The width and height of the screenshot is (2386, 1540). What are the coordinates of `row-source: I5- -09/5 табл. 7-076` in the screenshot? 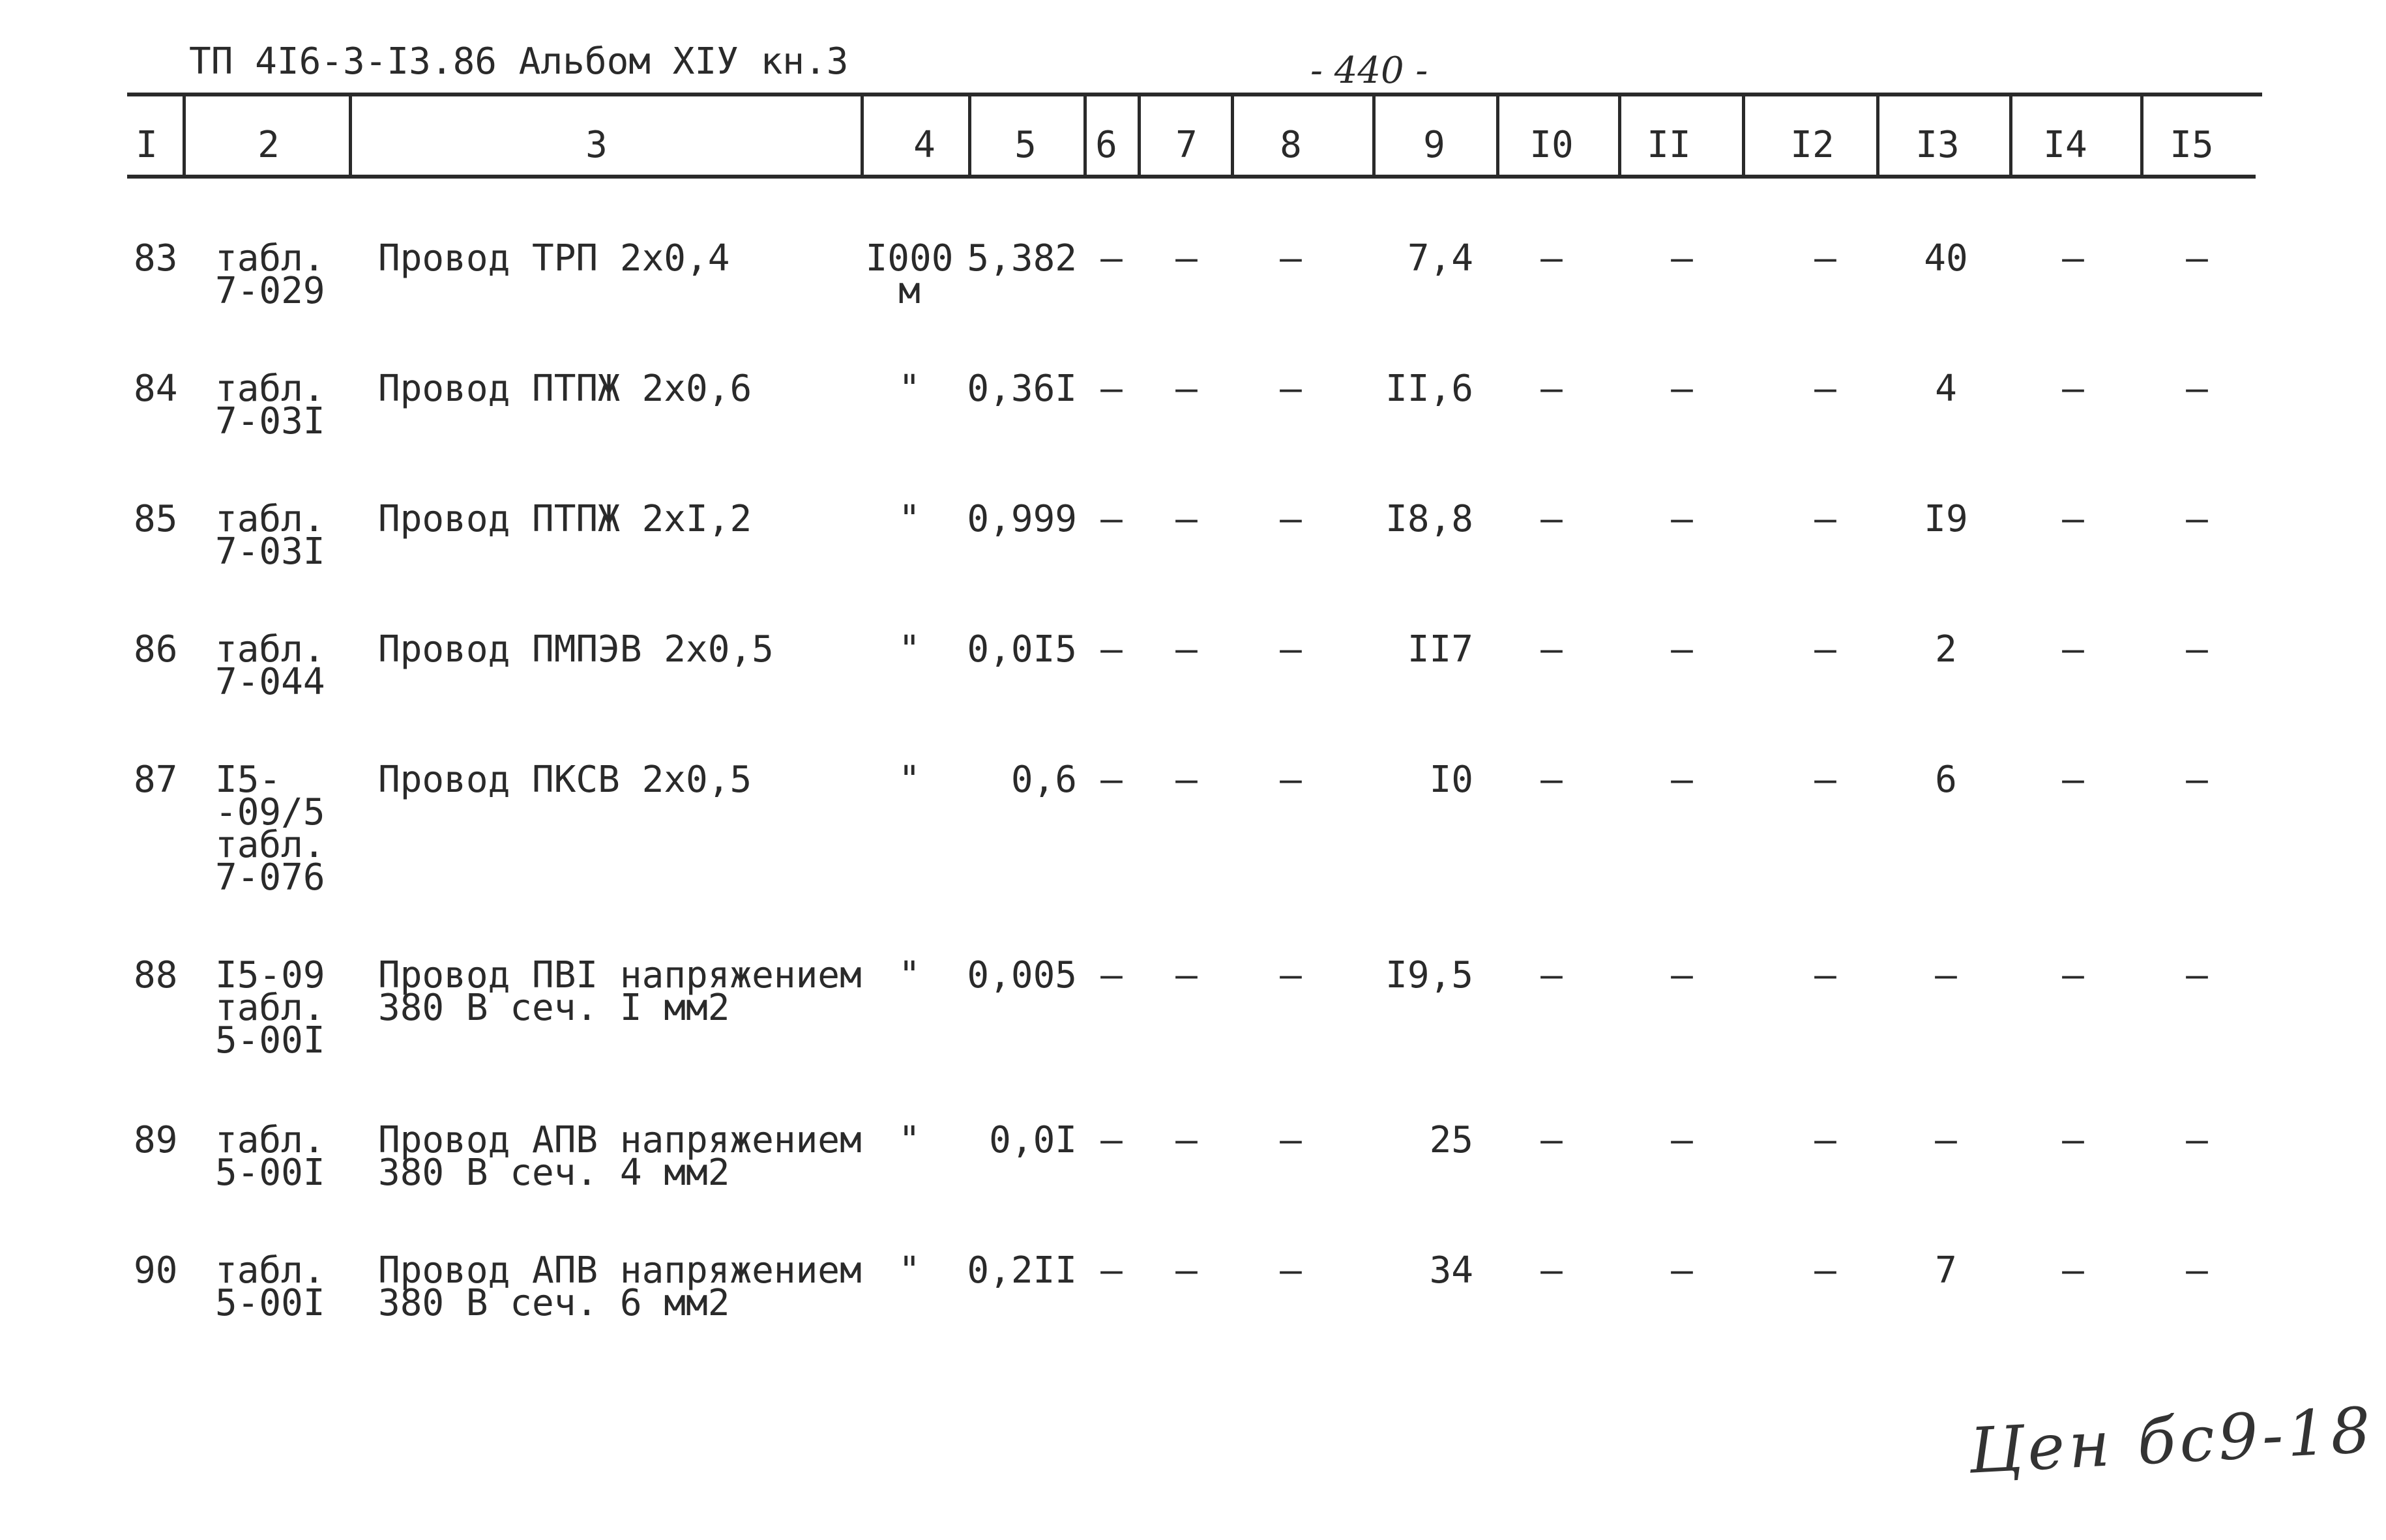 It's located at (270, 829).